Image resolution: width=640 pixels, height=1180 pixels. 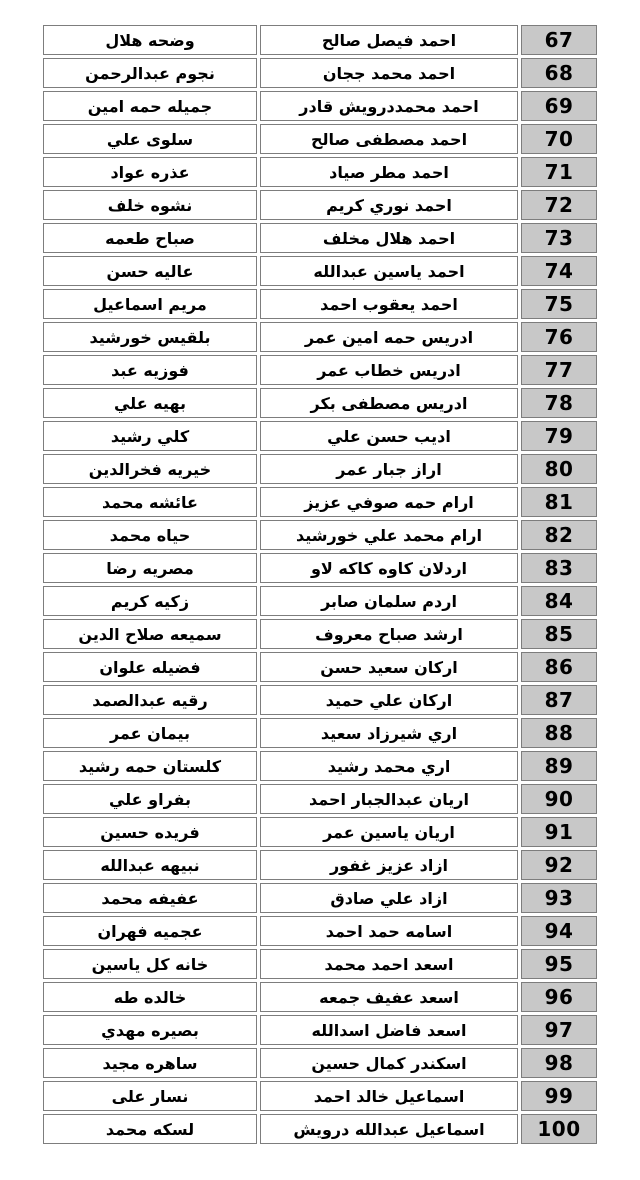 What do you see at coordinates (150, 106) in the screenshot?
I see `name-cell-secondary: جميله حمه امين` at bounding box center [150, 106].